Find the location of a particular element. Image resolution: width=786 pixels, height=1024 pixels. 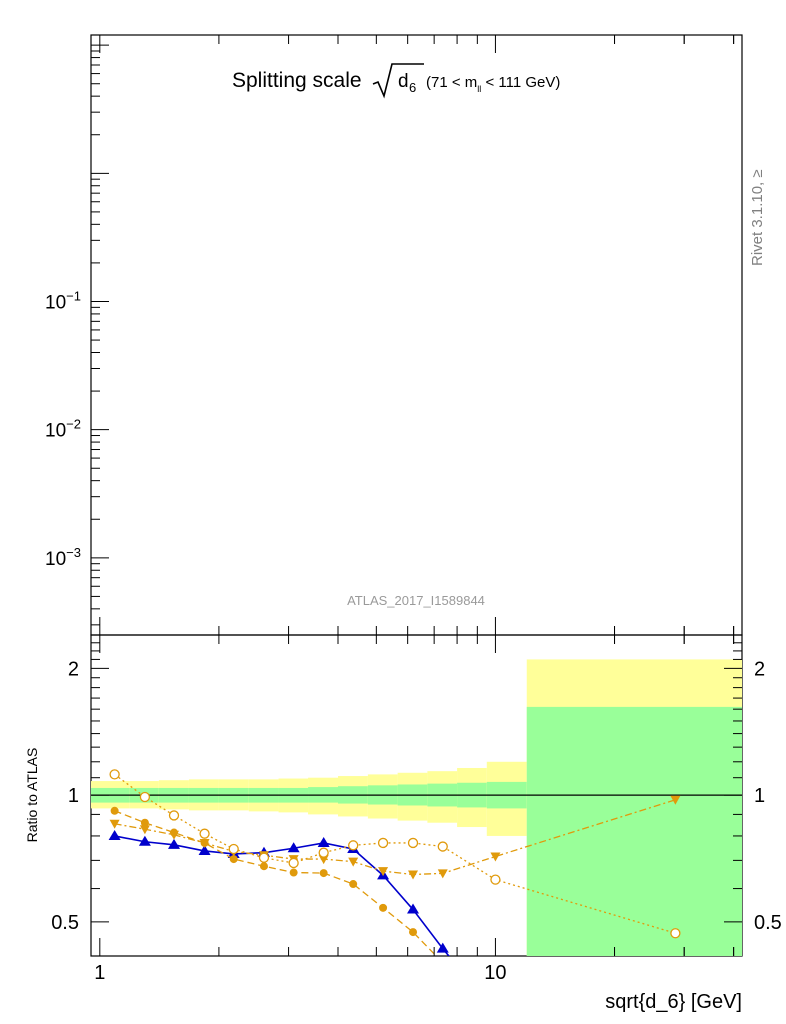

title-range-post: < 111 GeV) is located at coordinates (520, 82).